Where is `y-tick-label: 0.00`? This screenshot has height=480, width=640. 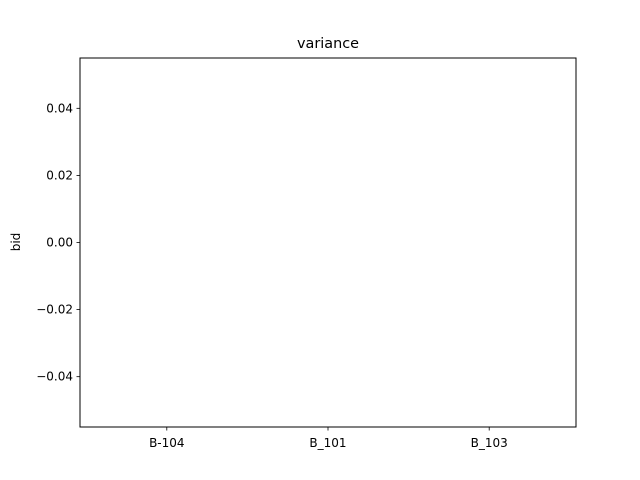
y-tick-label: 0.00 is located at coordinates (59, 243).